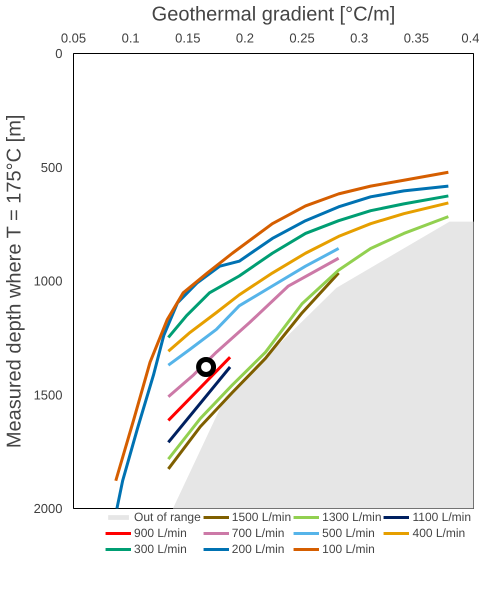 The height and width of the screenshot is (601, 493). What do you see at coordinates (302, 38) in the screenshot?
I see `x-tick-label: 0.25` at bounding box center [302, 38].